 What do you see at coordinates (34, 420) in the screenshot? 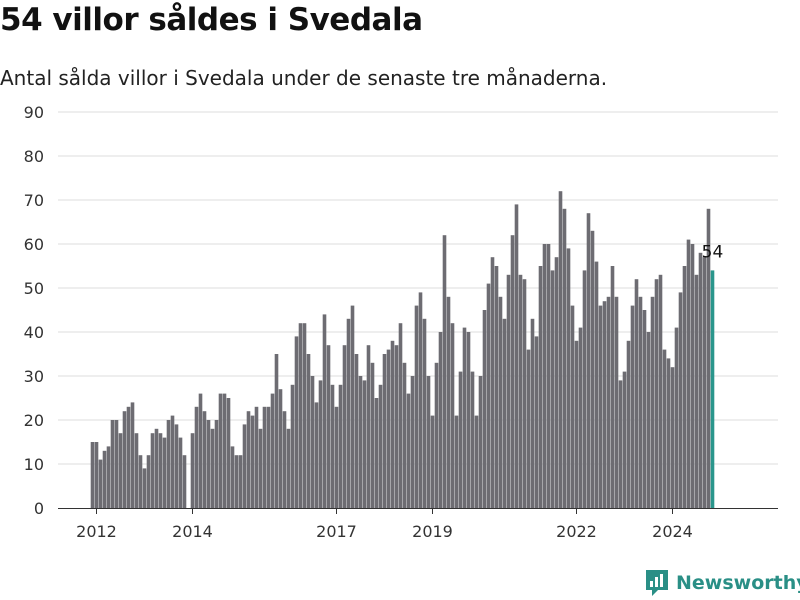
I see `y-tick-label: 20` at bounding box center [34, 420].